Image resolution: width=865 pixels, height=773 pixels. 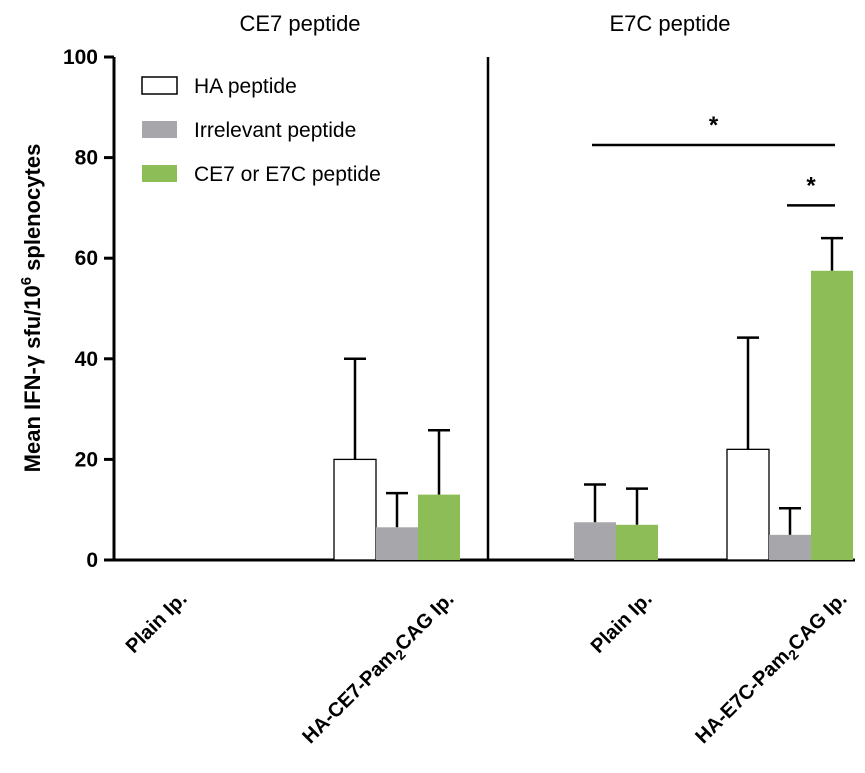 What do you see at coordinates (772, 669) in the screenshot?
I see `x-category-label: HA-E7C-Pam2CAG Ip.` at bounding box center [772, 669].